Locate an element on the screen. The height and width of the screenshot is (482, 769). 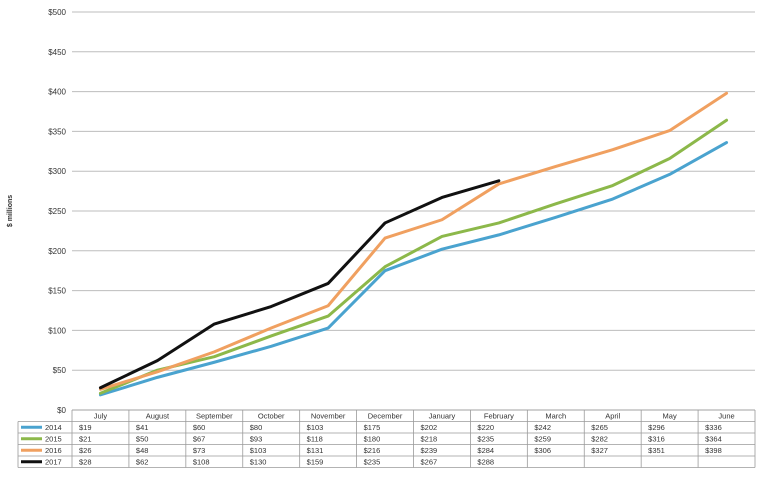
data-label: $316 is located at coordinates (656, 439).